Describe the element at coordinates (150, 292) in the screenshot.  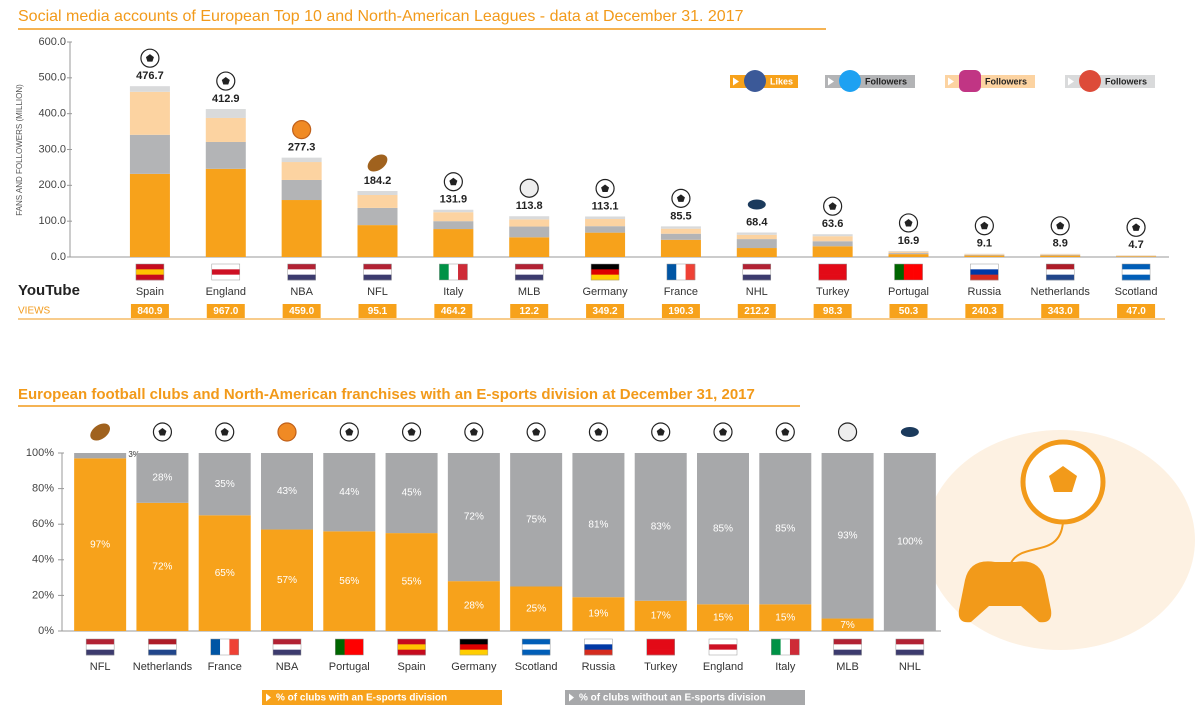
I see `x-tick-label: Spain` at that location.